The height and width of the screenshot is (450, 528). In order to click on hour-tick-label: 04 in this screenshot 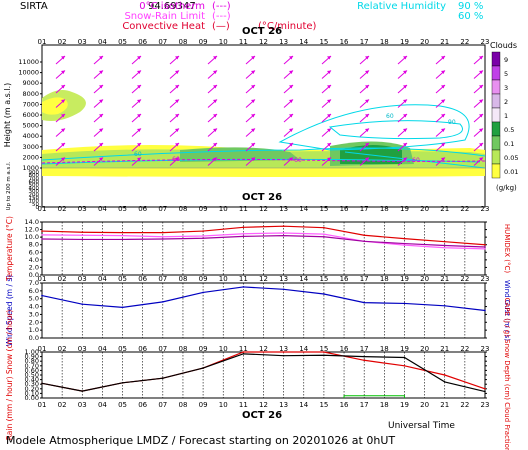, I will do `click(102, 405)`.